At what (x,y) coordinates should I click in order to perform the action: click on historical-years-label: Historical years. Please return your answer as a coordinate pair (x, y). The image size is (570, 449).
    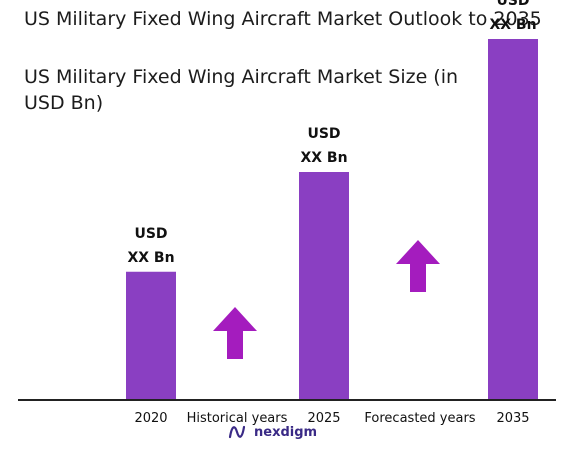
    Looking at the image, I should click on (237, 418).